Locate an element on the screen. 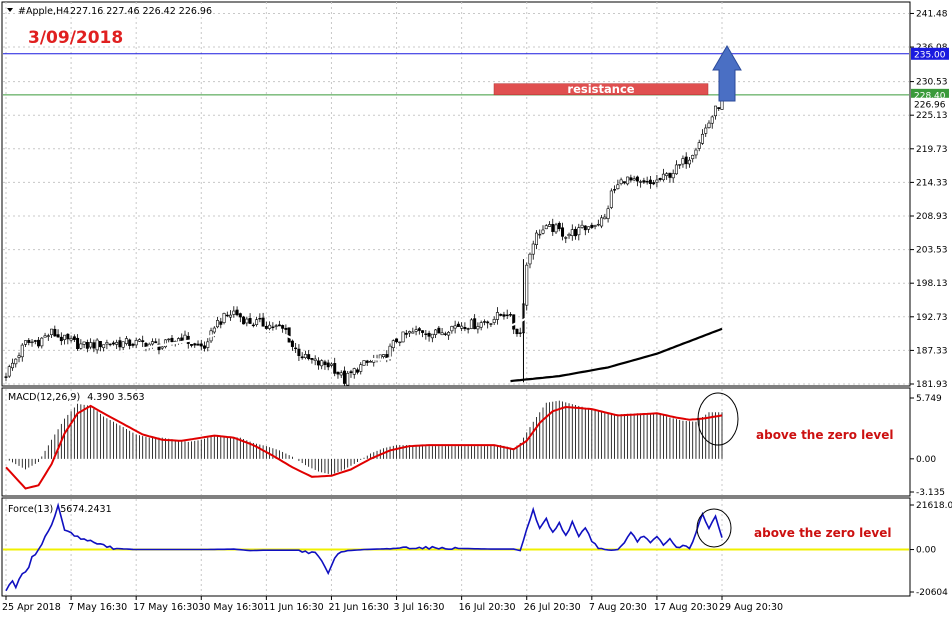  price-tick-label: 203.53 is located at coordinates (932, 251).